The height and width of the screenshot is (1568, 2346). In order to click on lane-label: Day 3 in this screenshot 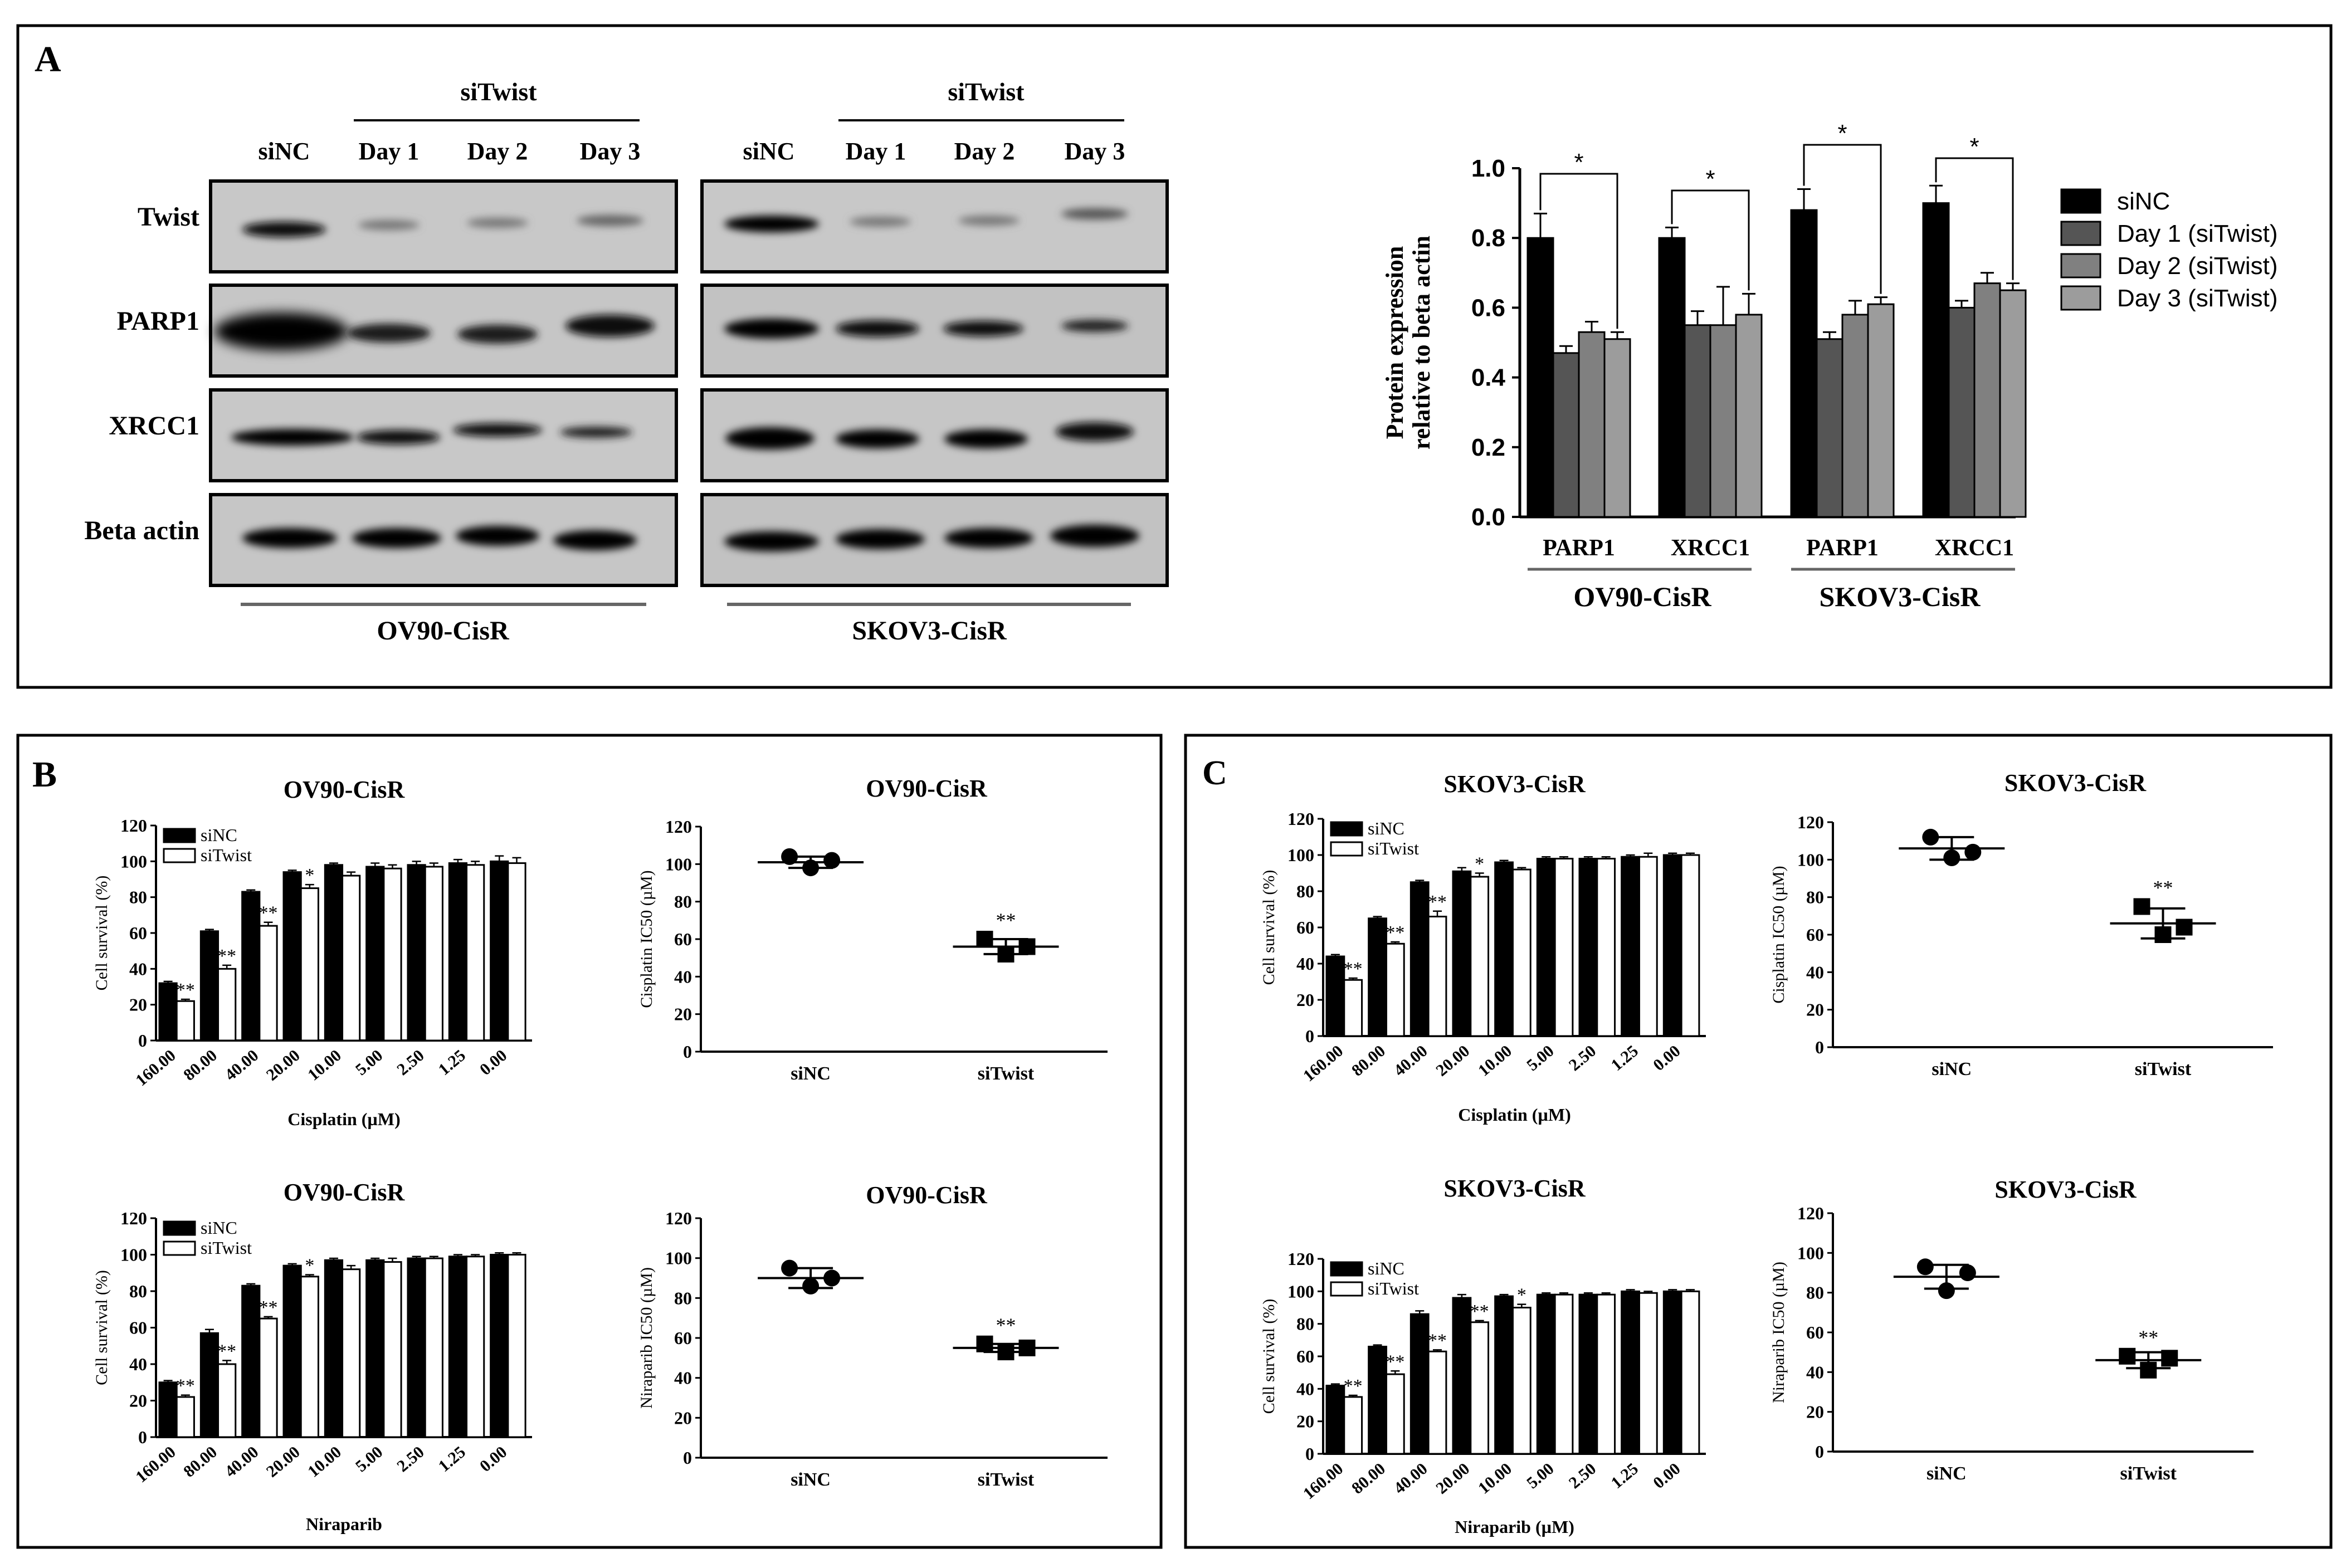, I will do `click(1095, 151)`.